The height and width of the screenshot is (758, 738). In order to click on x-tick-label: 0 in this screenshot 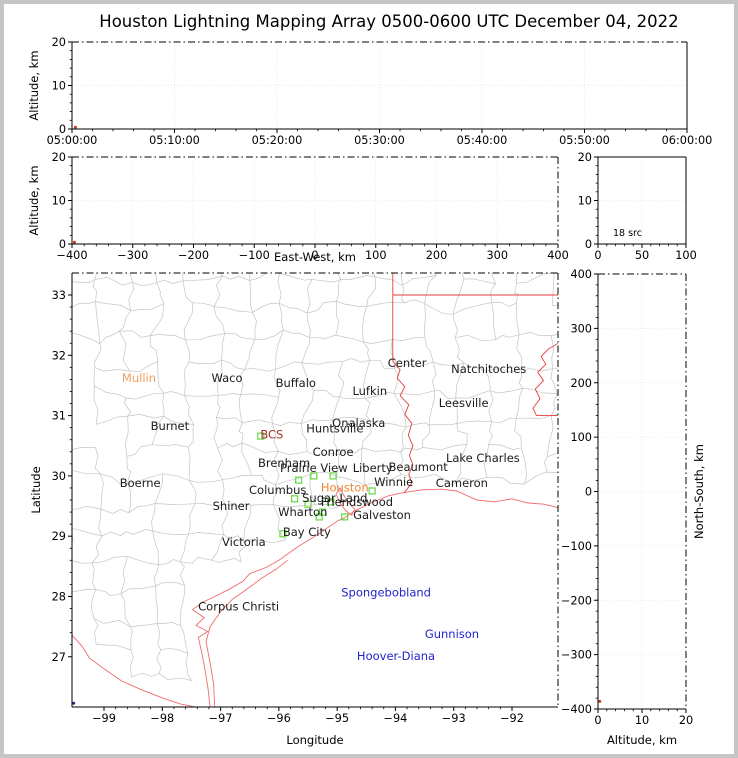, I will do `click(314, 255)`.